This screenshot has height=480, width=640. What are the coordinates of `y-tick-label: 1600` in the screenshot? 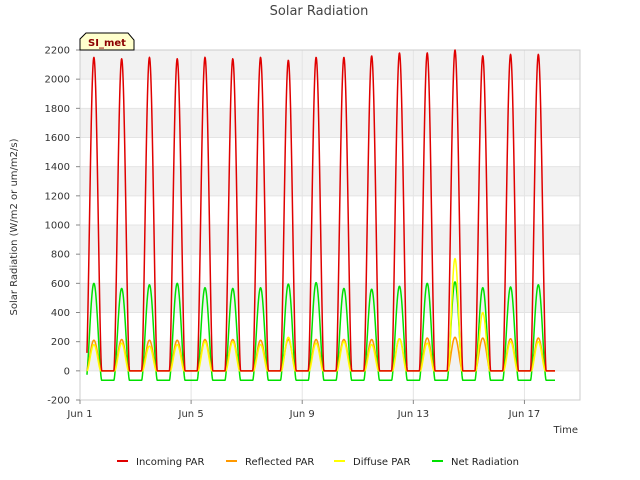 It's located at (57, 138).